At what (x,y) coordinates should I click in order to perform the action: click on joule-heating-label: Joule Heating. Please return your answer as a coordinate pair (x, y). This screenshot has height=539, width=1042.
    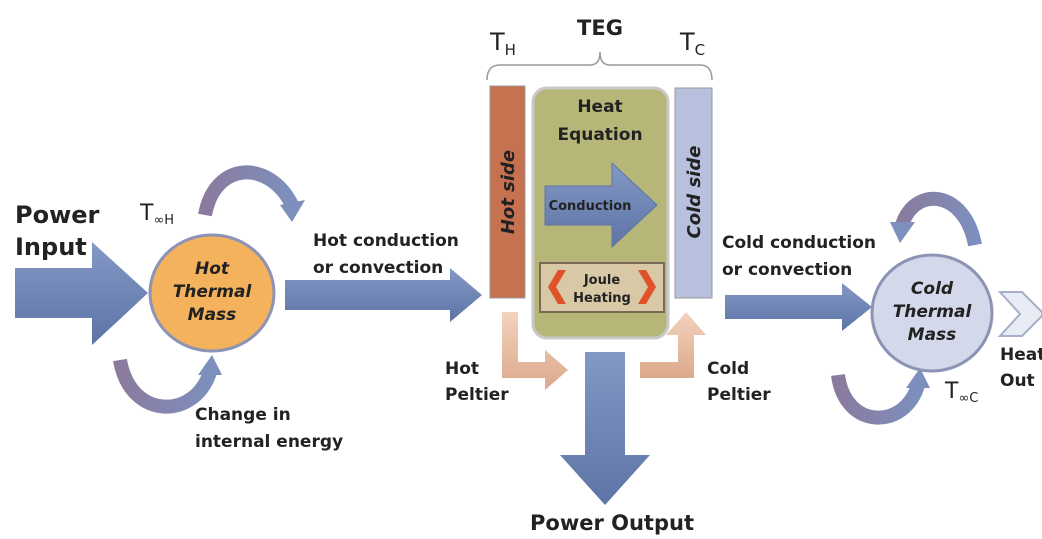
    Looking at the image, I should click on (602, 289).